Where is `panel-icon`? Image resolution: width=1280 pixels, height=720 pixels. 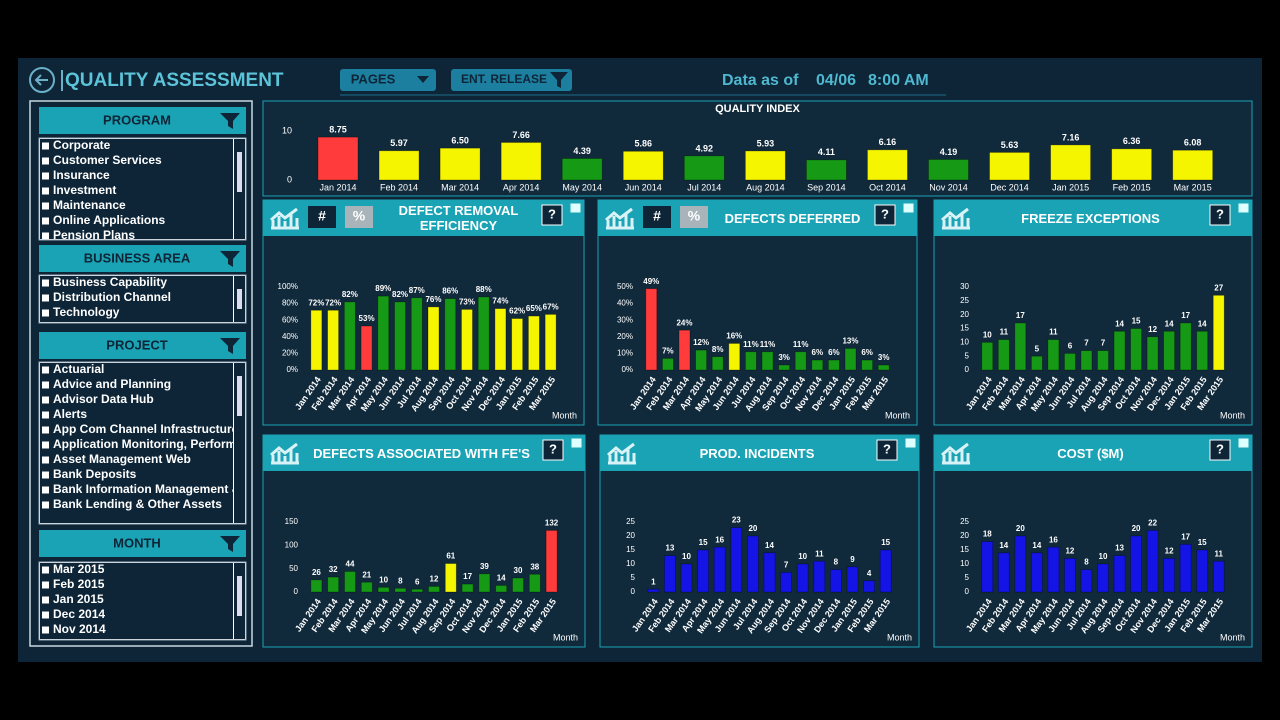 panel-icon is located at coordinates (955, 218).